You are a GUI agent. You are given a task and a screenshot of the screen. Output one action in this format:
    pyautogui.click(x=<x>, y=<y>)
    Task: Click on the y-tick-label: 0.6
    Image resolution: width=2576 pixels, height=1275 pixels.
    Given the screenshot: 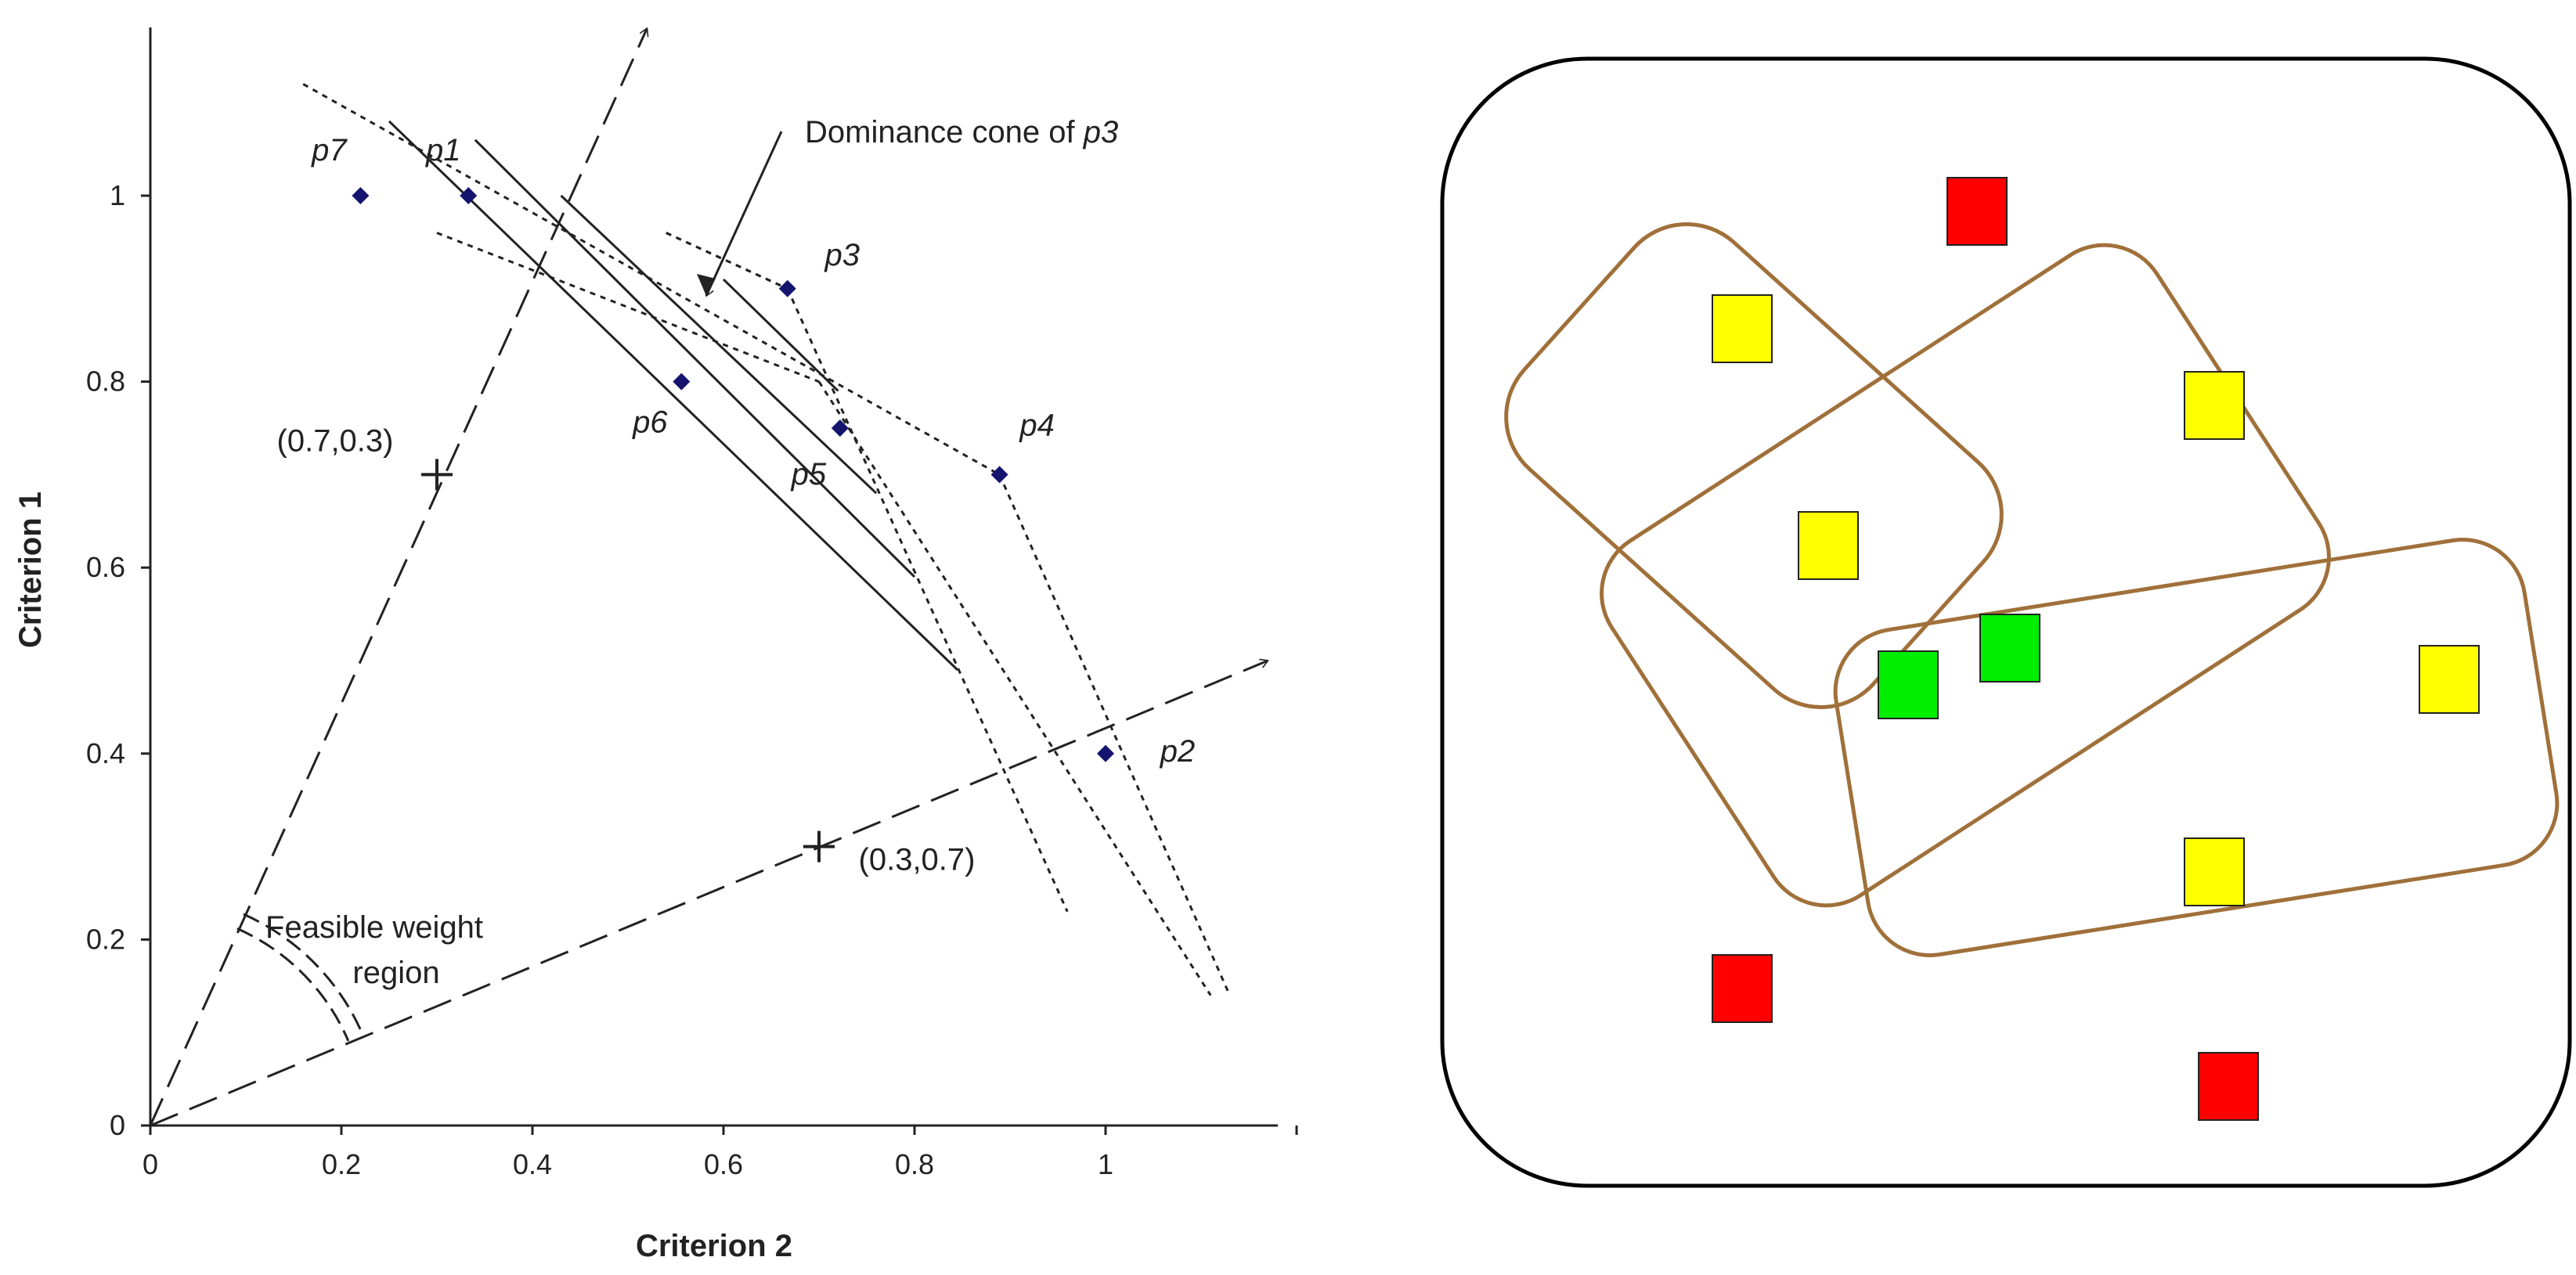 What is the action you would take?
    pyautogui.click(x=106, y=567)
    